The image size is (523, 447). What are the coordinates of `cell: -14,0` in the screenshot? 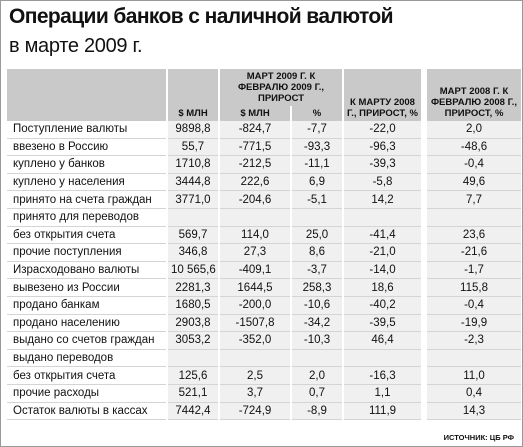 It's located at (382, 270).